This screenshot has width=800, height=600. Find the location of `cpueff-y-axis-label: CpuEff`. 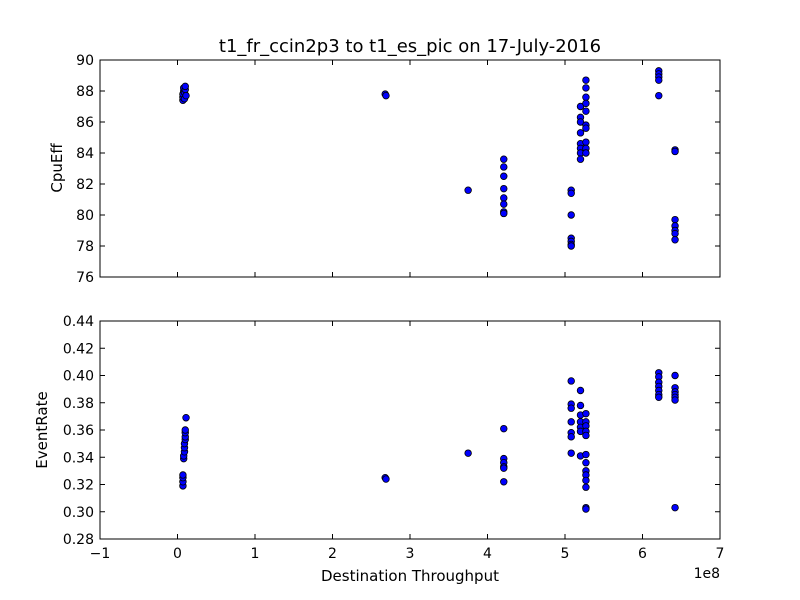

cpueff-y-axis-label: CpuEff is located at coordinates (57, 168).